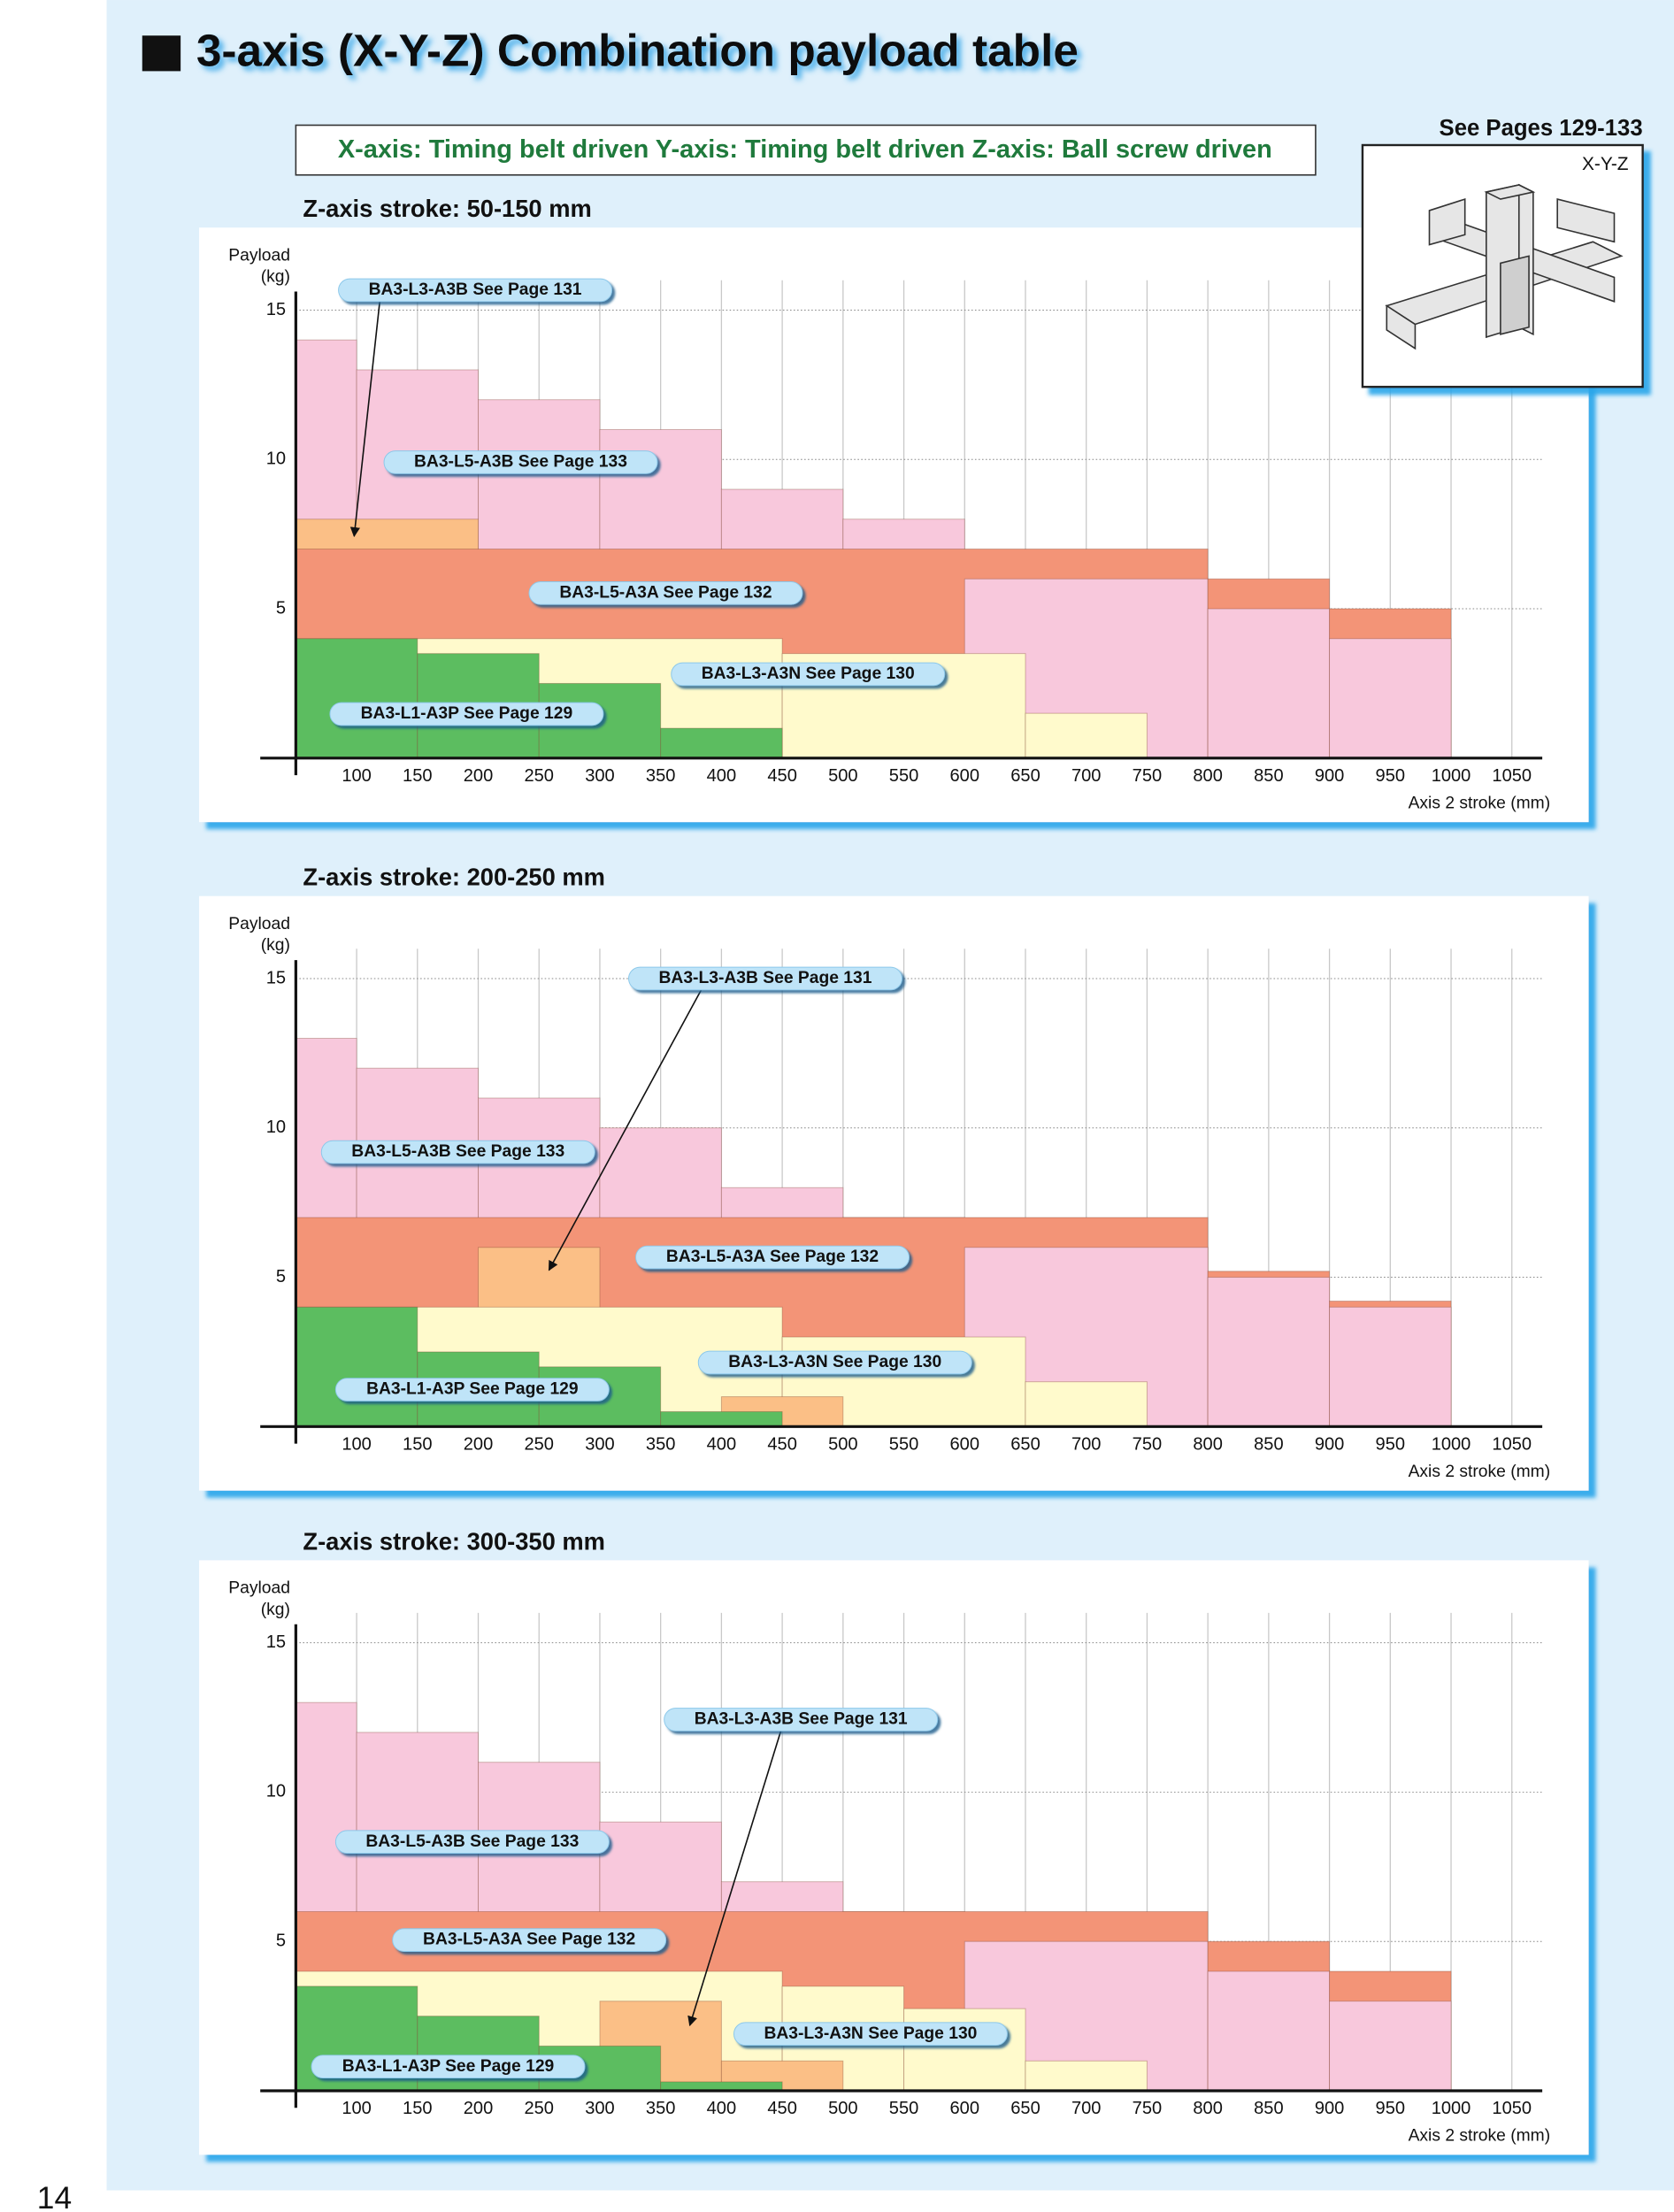 This screenshot has height=2212, width=1674. Describe the element at coordinates (1504, 267) in the screenshot. I see `axis-illustration` at that location.